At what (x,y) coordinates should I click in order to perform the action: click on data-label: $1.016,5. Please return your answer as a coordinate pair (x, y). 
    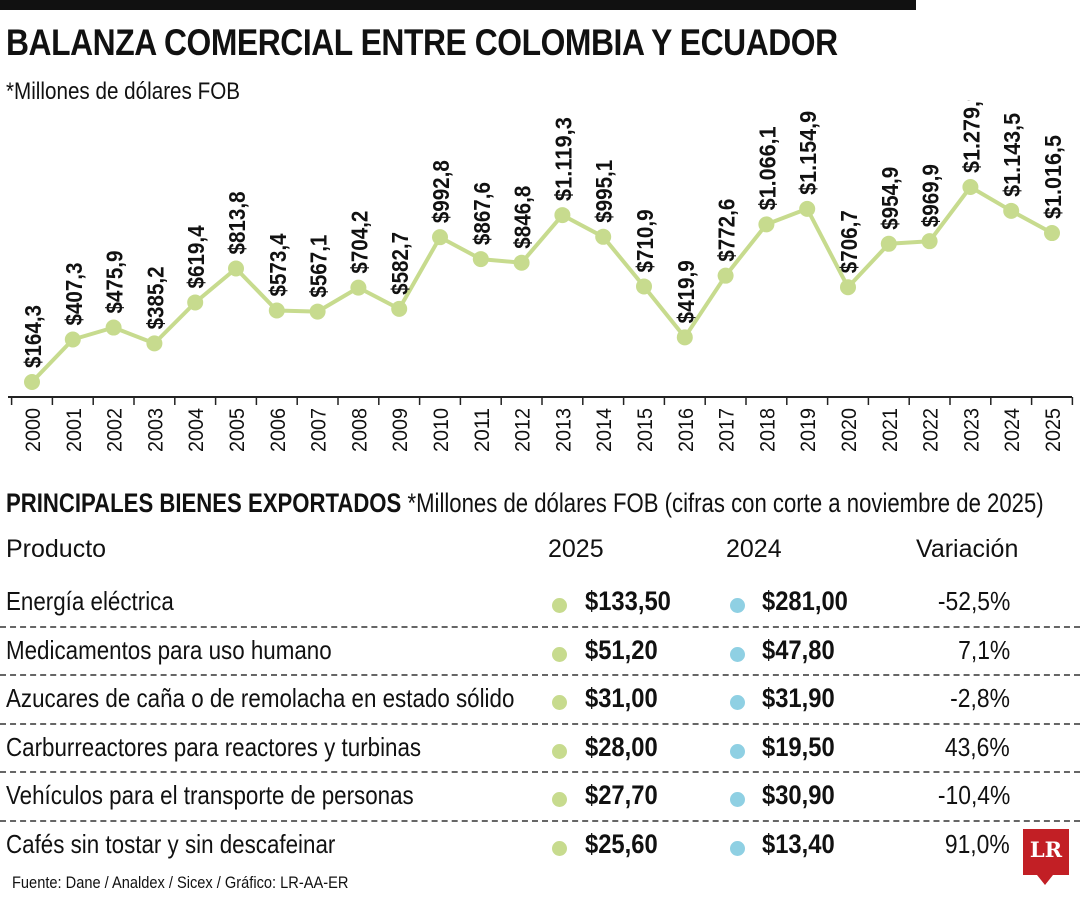
    Looking at the image, I should click on (1053, 177).